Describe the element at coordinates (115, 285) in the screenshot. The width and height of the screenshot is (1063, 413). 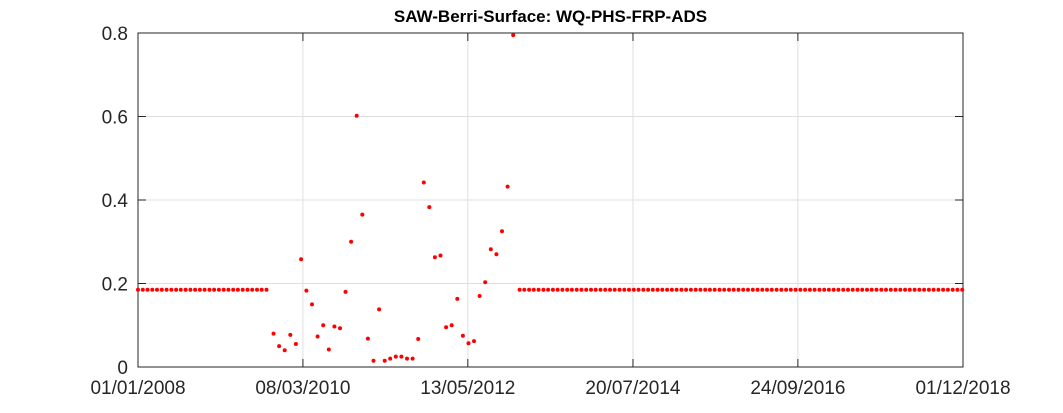
I see `y-tick-label: 0.2` at that location.